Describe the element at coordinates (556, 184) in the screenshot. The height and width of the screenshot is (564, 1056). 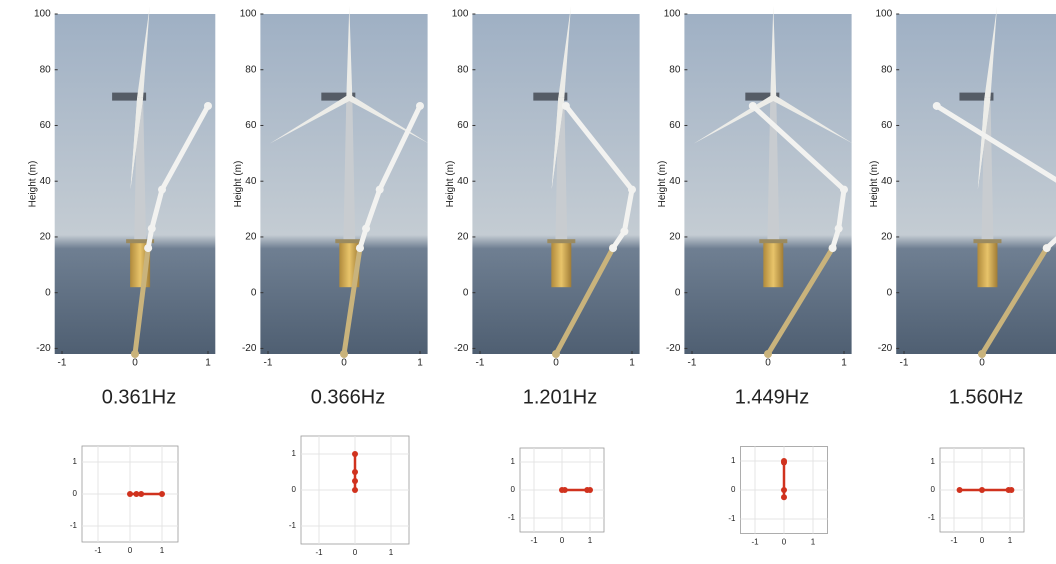
I see `photo` at that location.